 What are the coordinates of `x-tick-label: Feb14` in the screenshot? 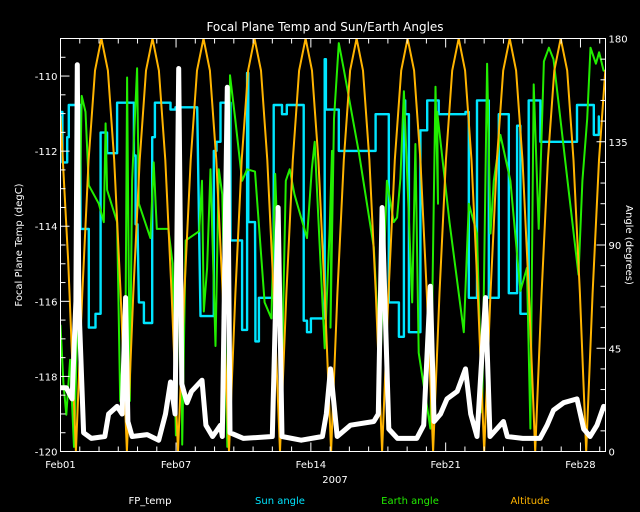 It's located at (311, 465).